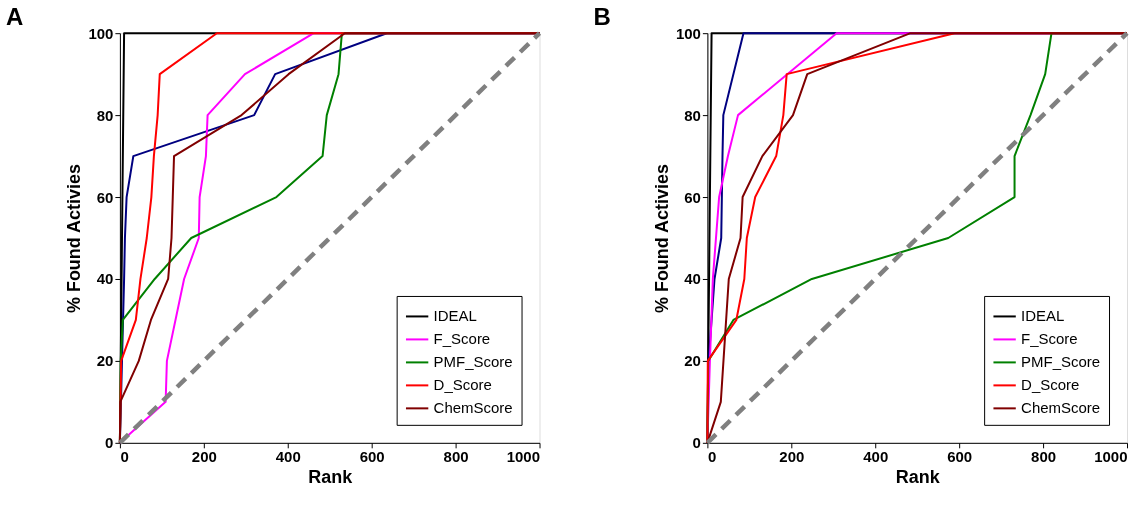  What do you see at coordinates (14, 17) in the screenshot?
I see `chart-title: A` at bounding box center [14, 17].